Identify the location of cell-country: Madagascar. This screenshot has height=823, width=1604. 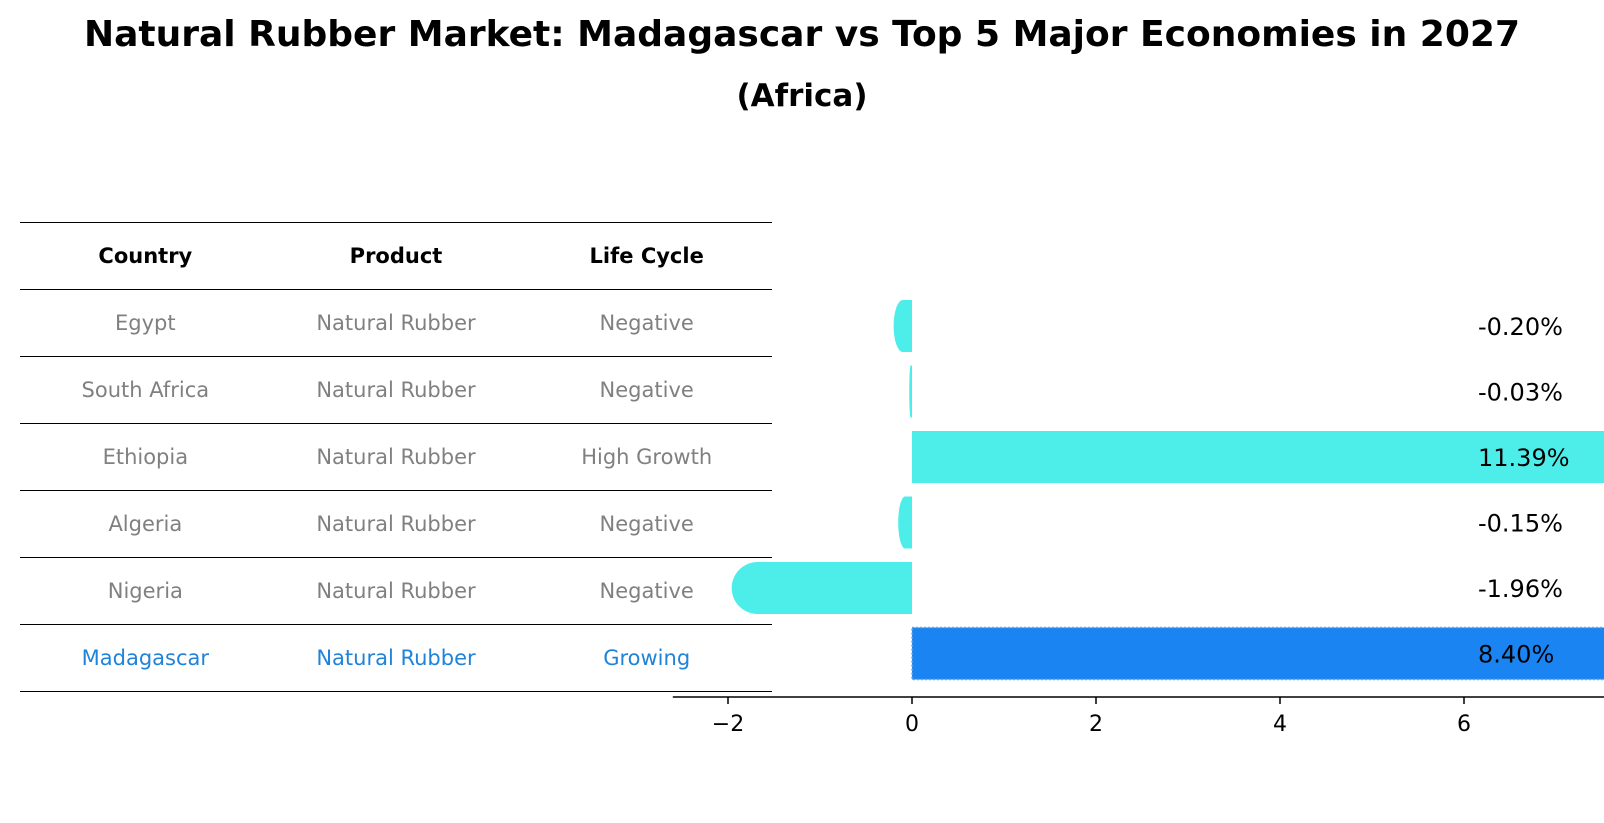
(145, 658).